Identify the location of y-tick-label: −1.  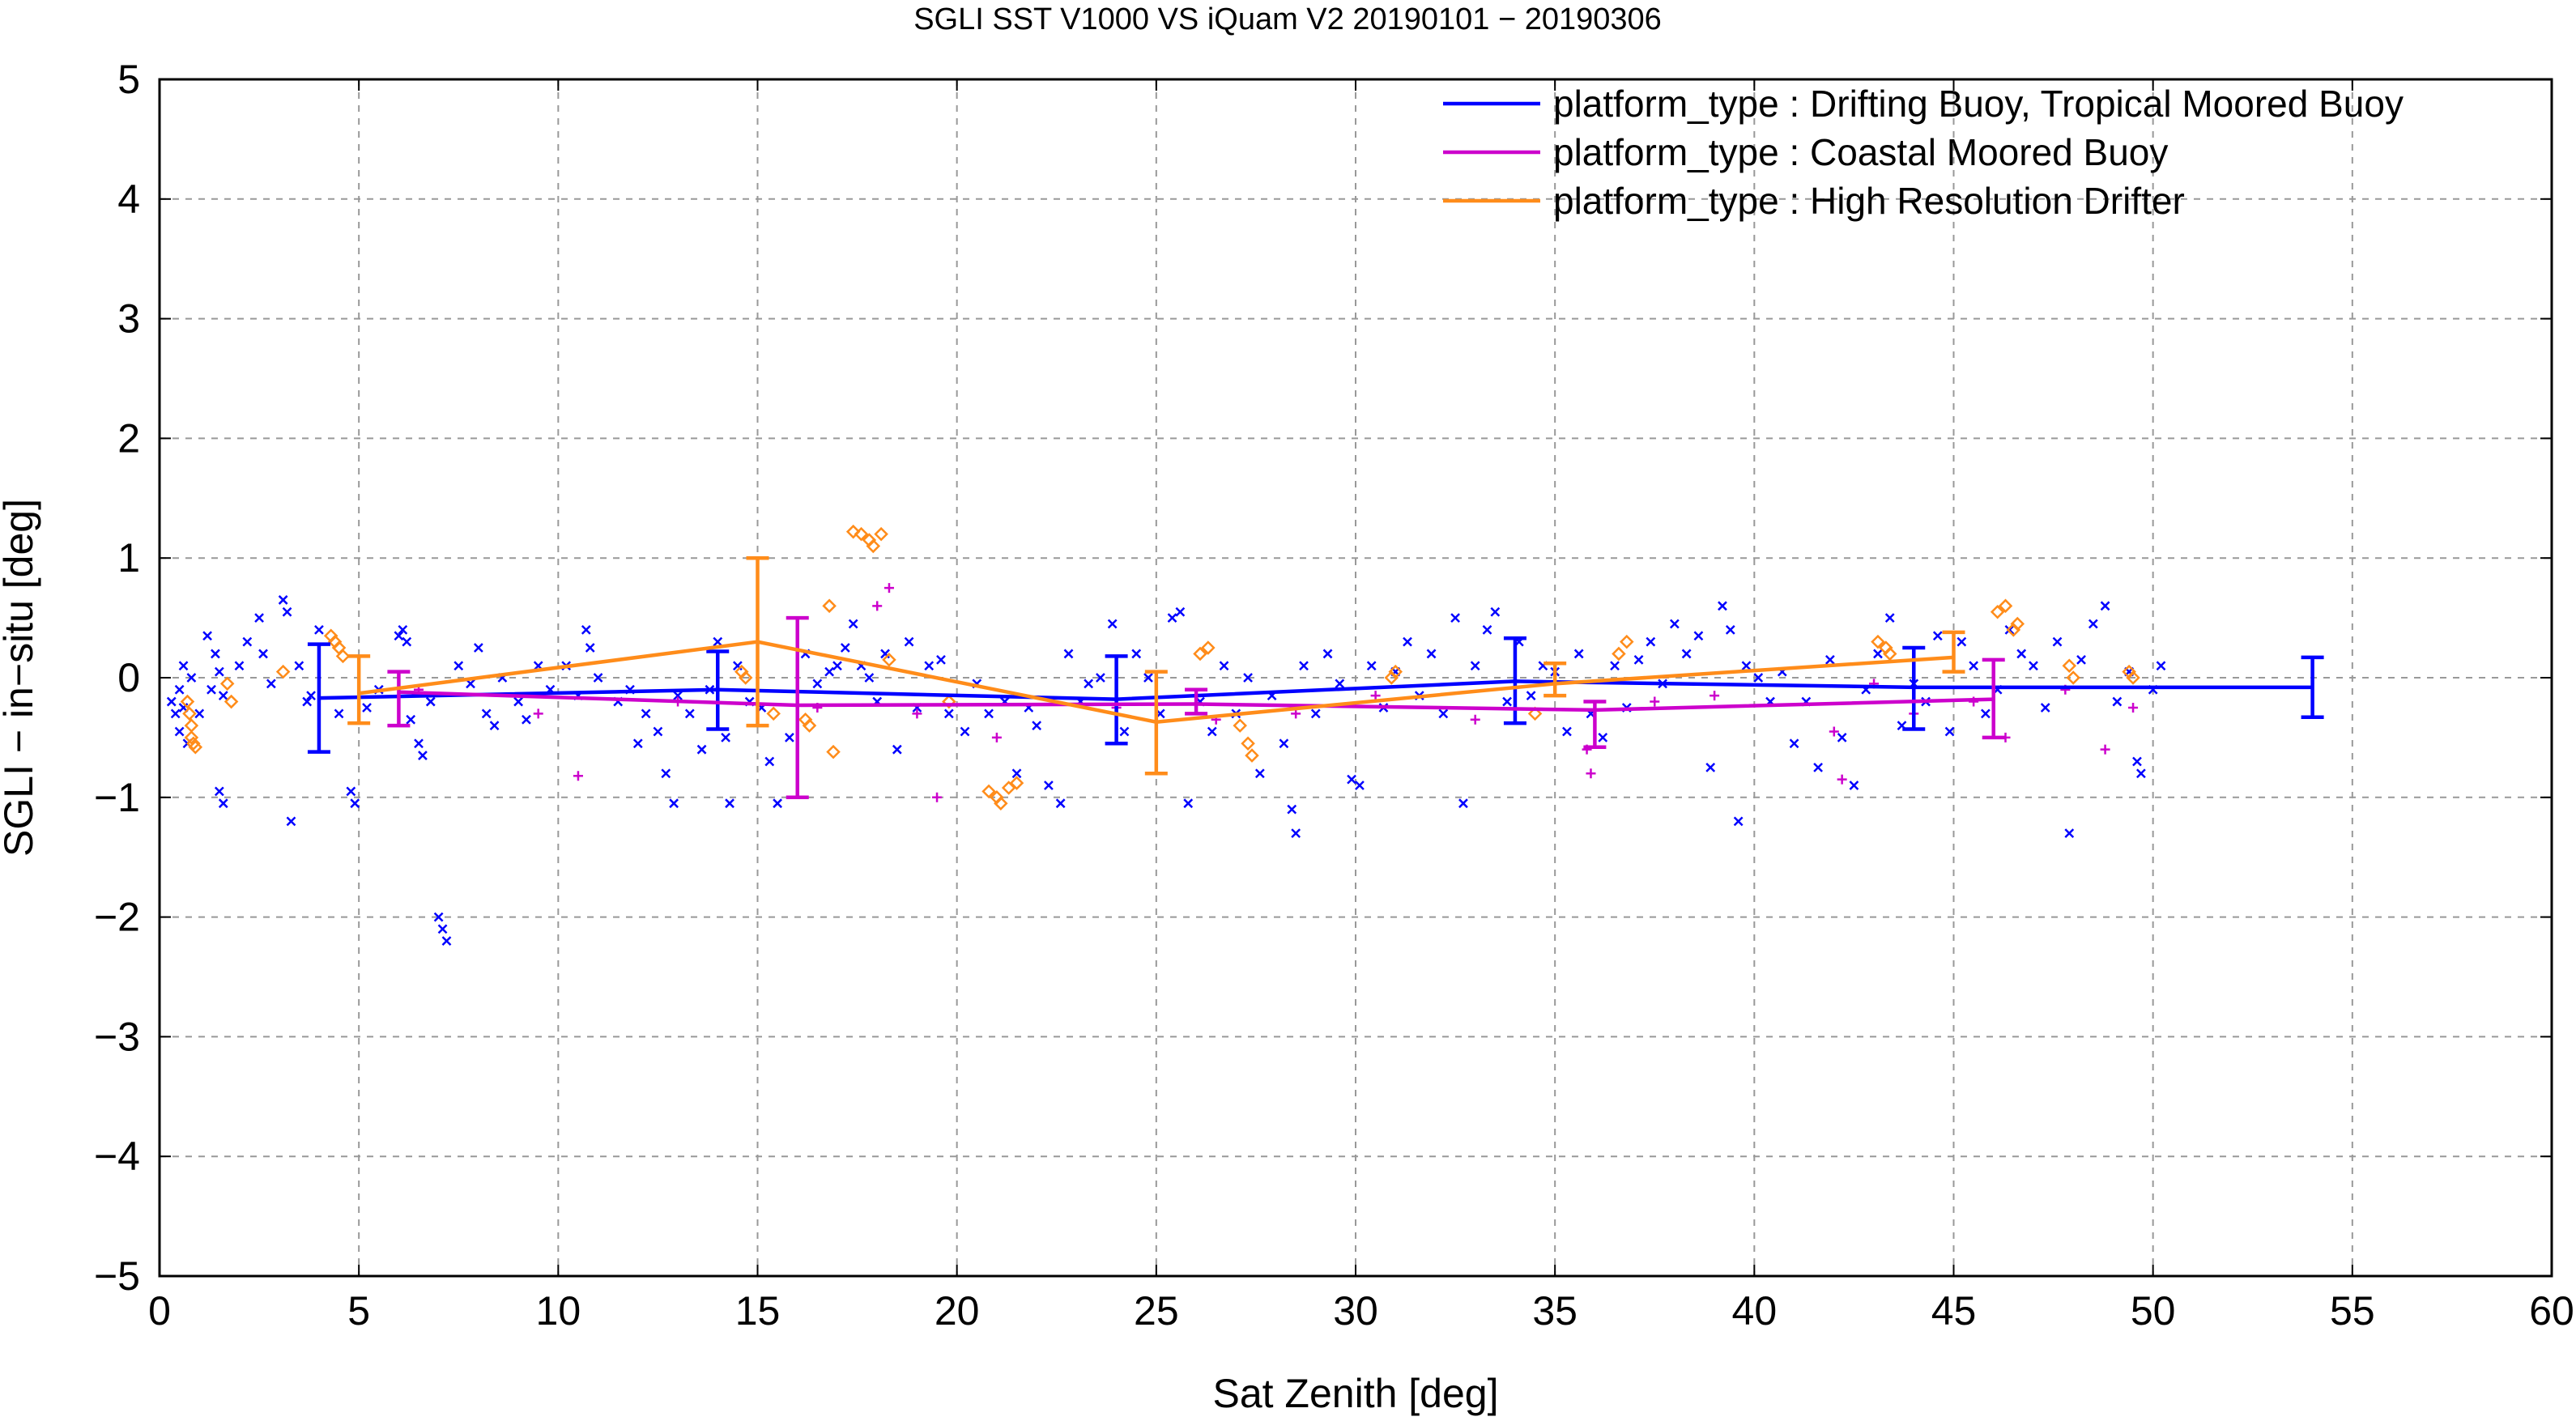
(117, 797).